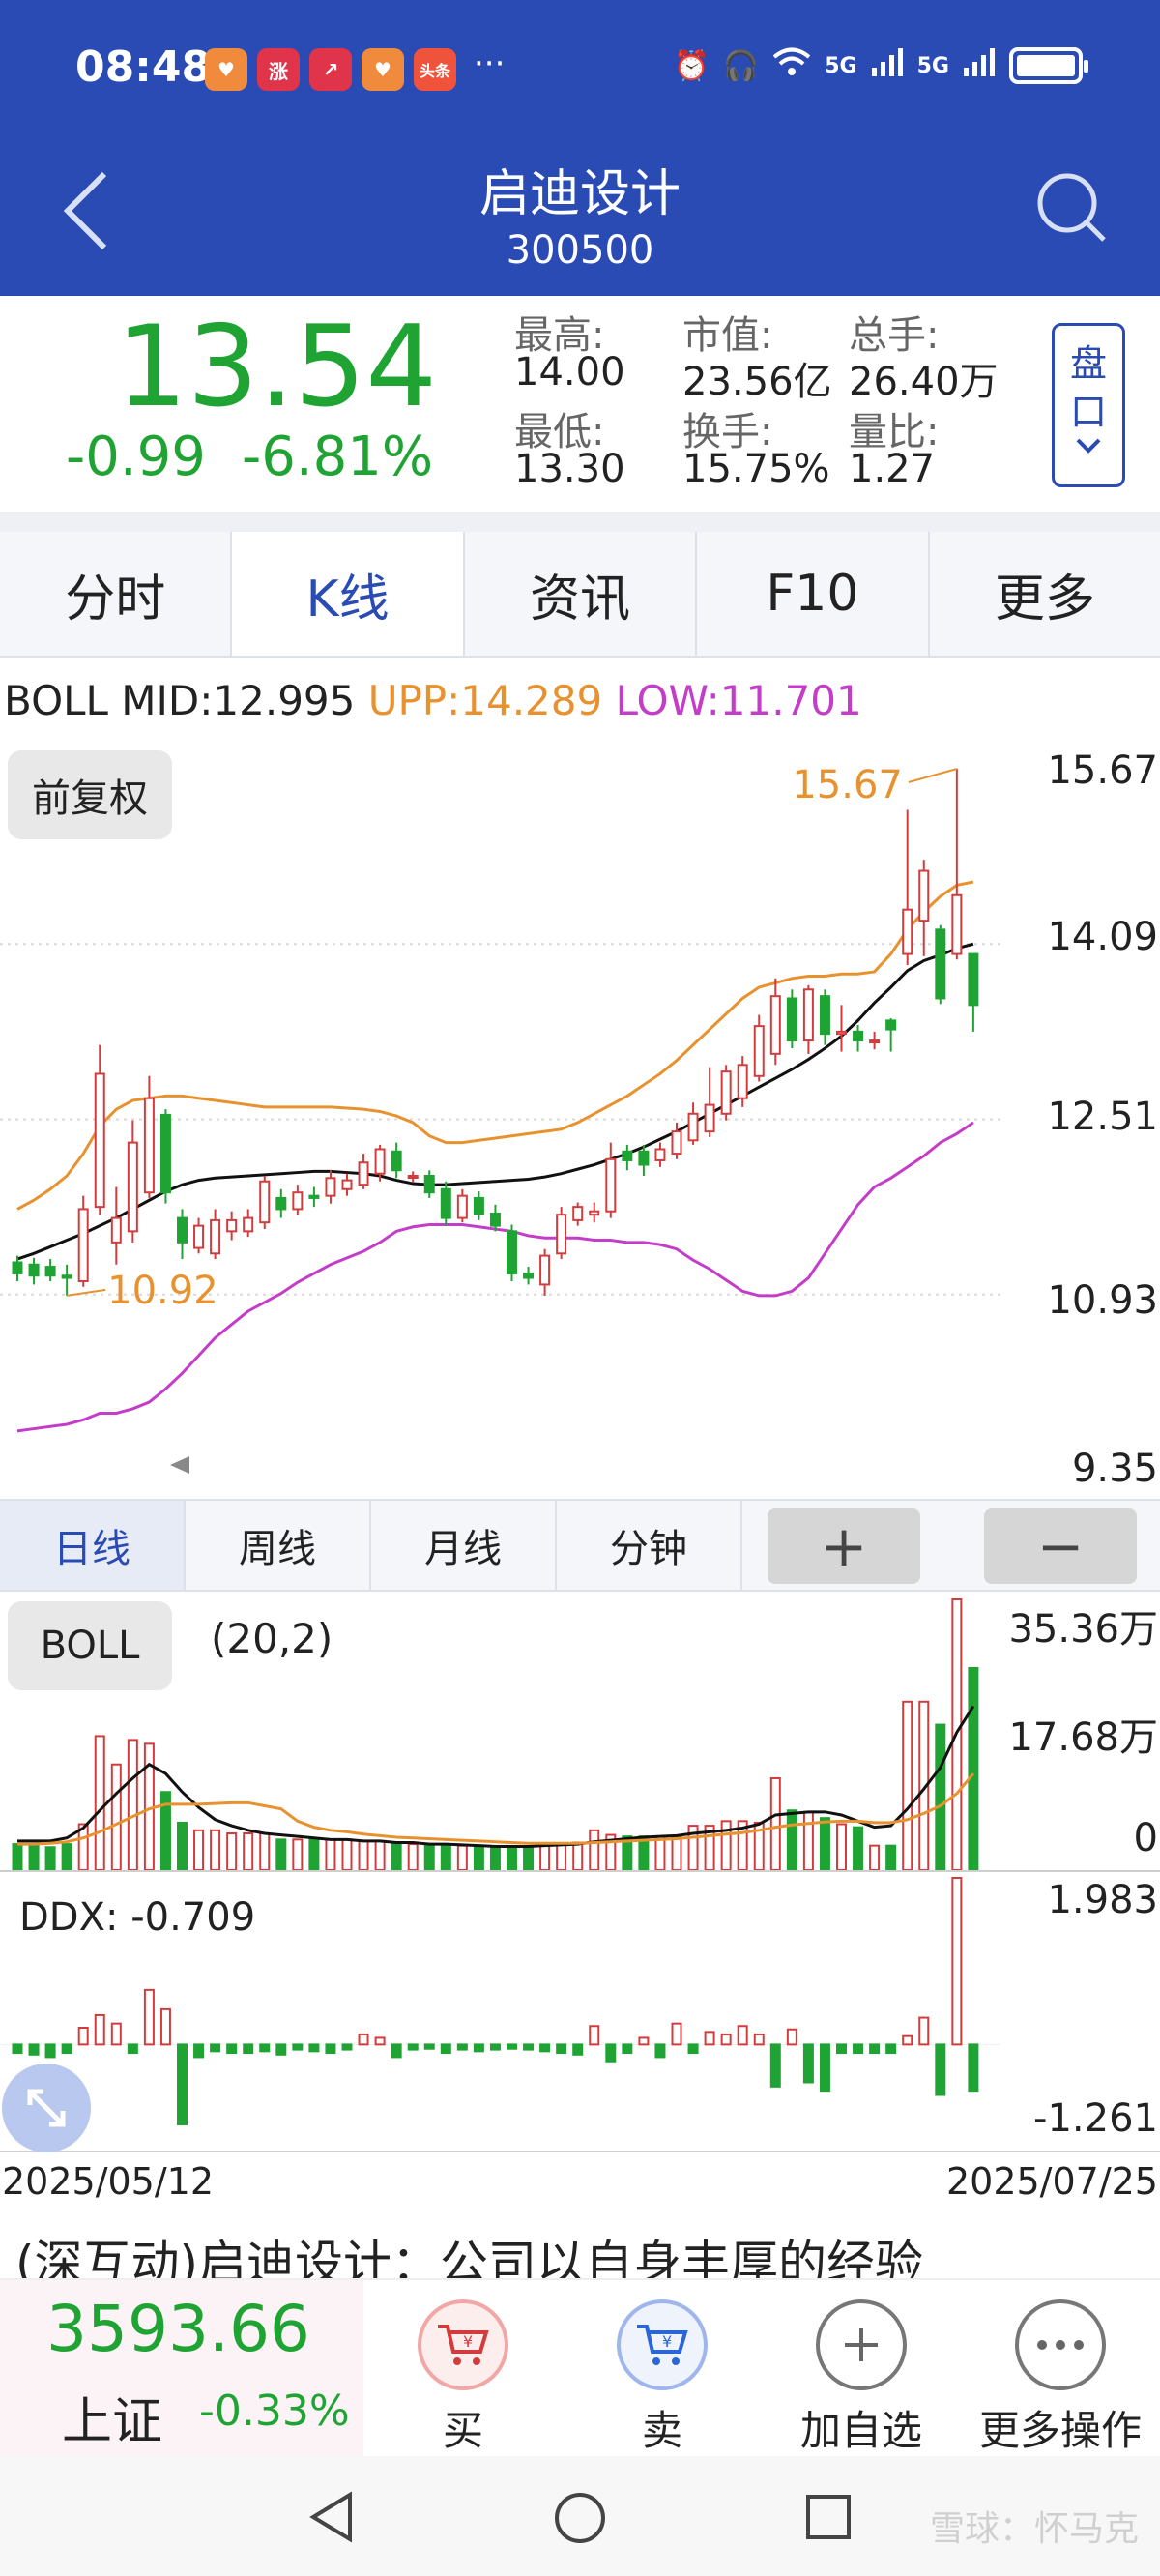 The width and height of the screenshot is (1160, 2576). I want to click on boll-upper-line, so click(495, 1045).